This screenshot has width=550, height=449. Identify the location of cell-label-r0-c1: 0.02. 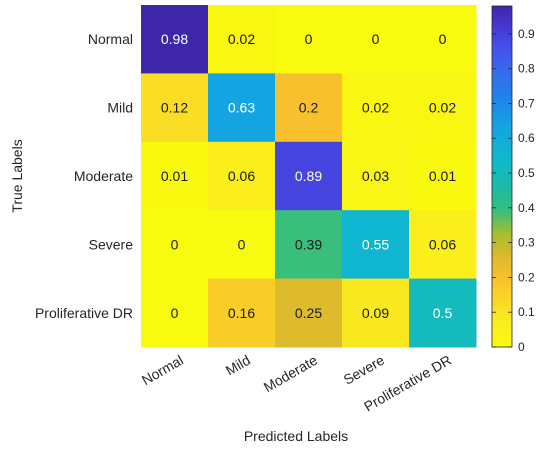
(241, 39).